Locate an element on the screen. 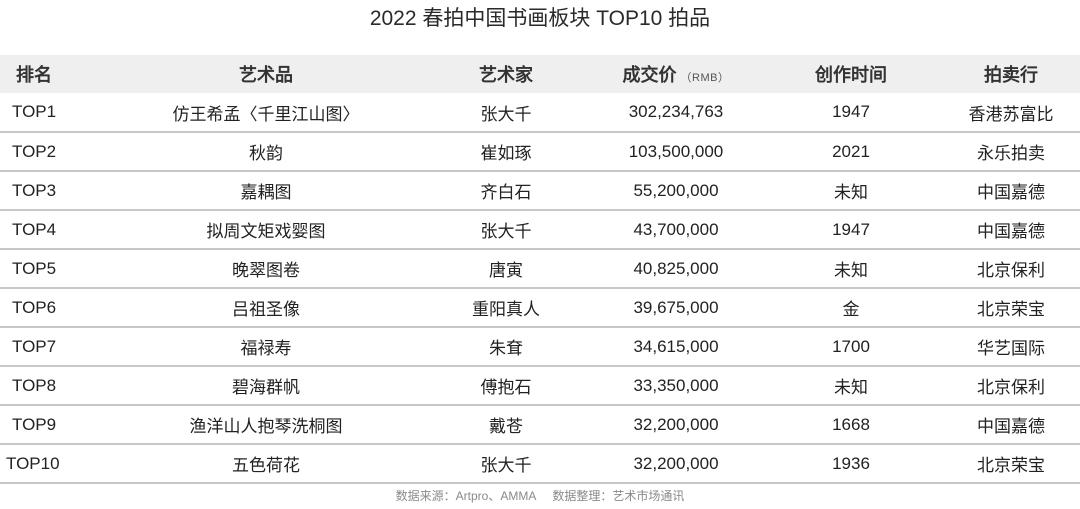 This screenshot has height=509, width=1080. cell-price: 302,234,763 is located at coordinates (676, 111).